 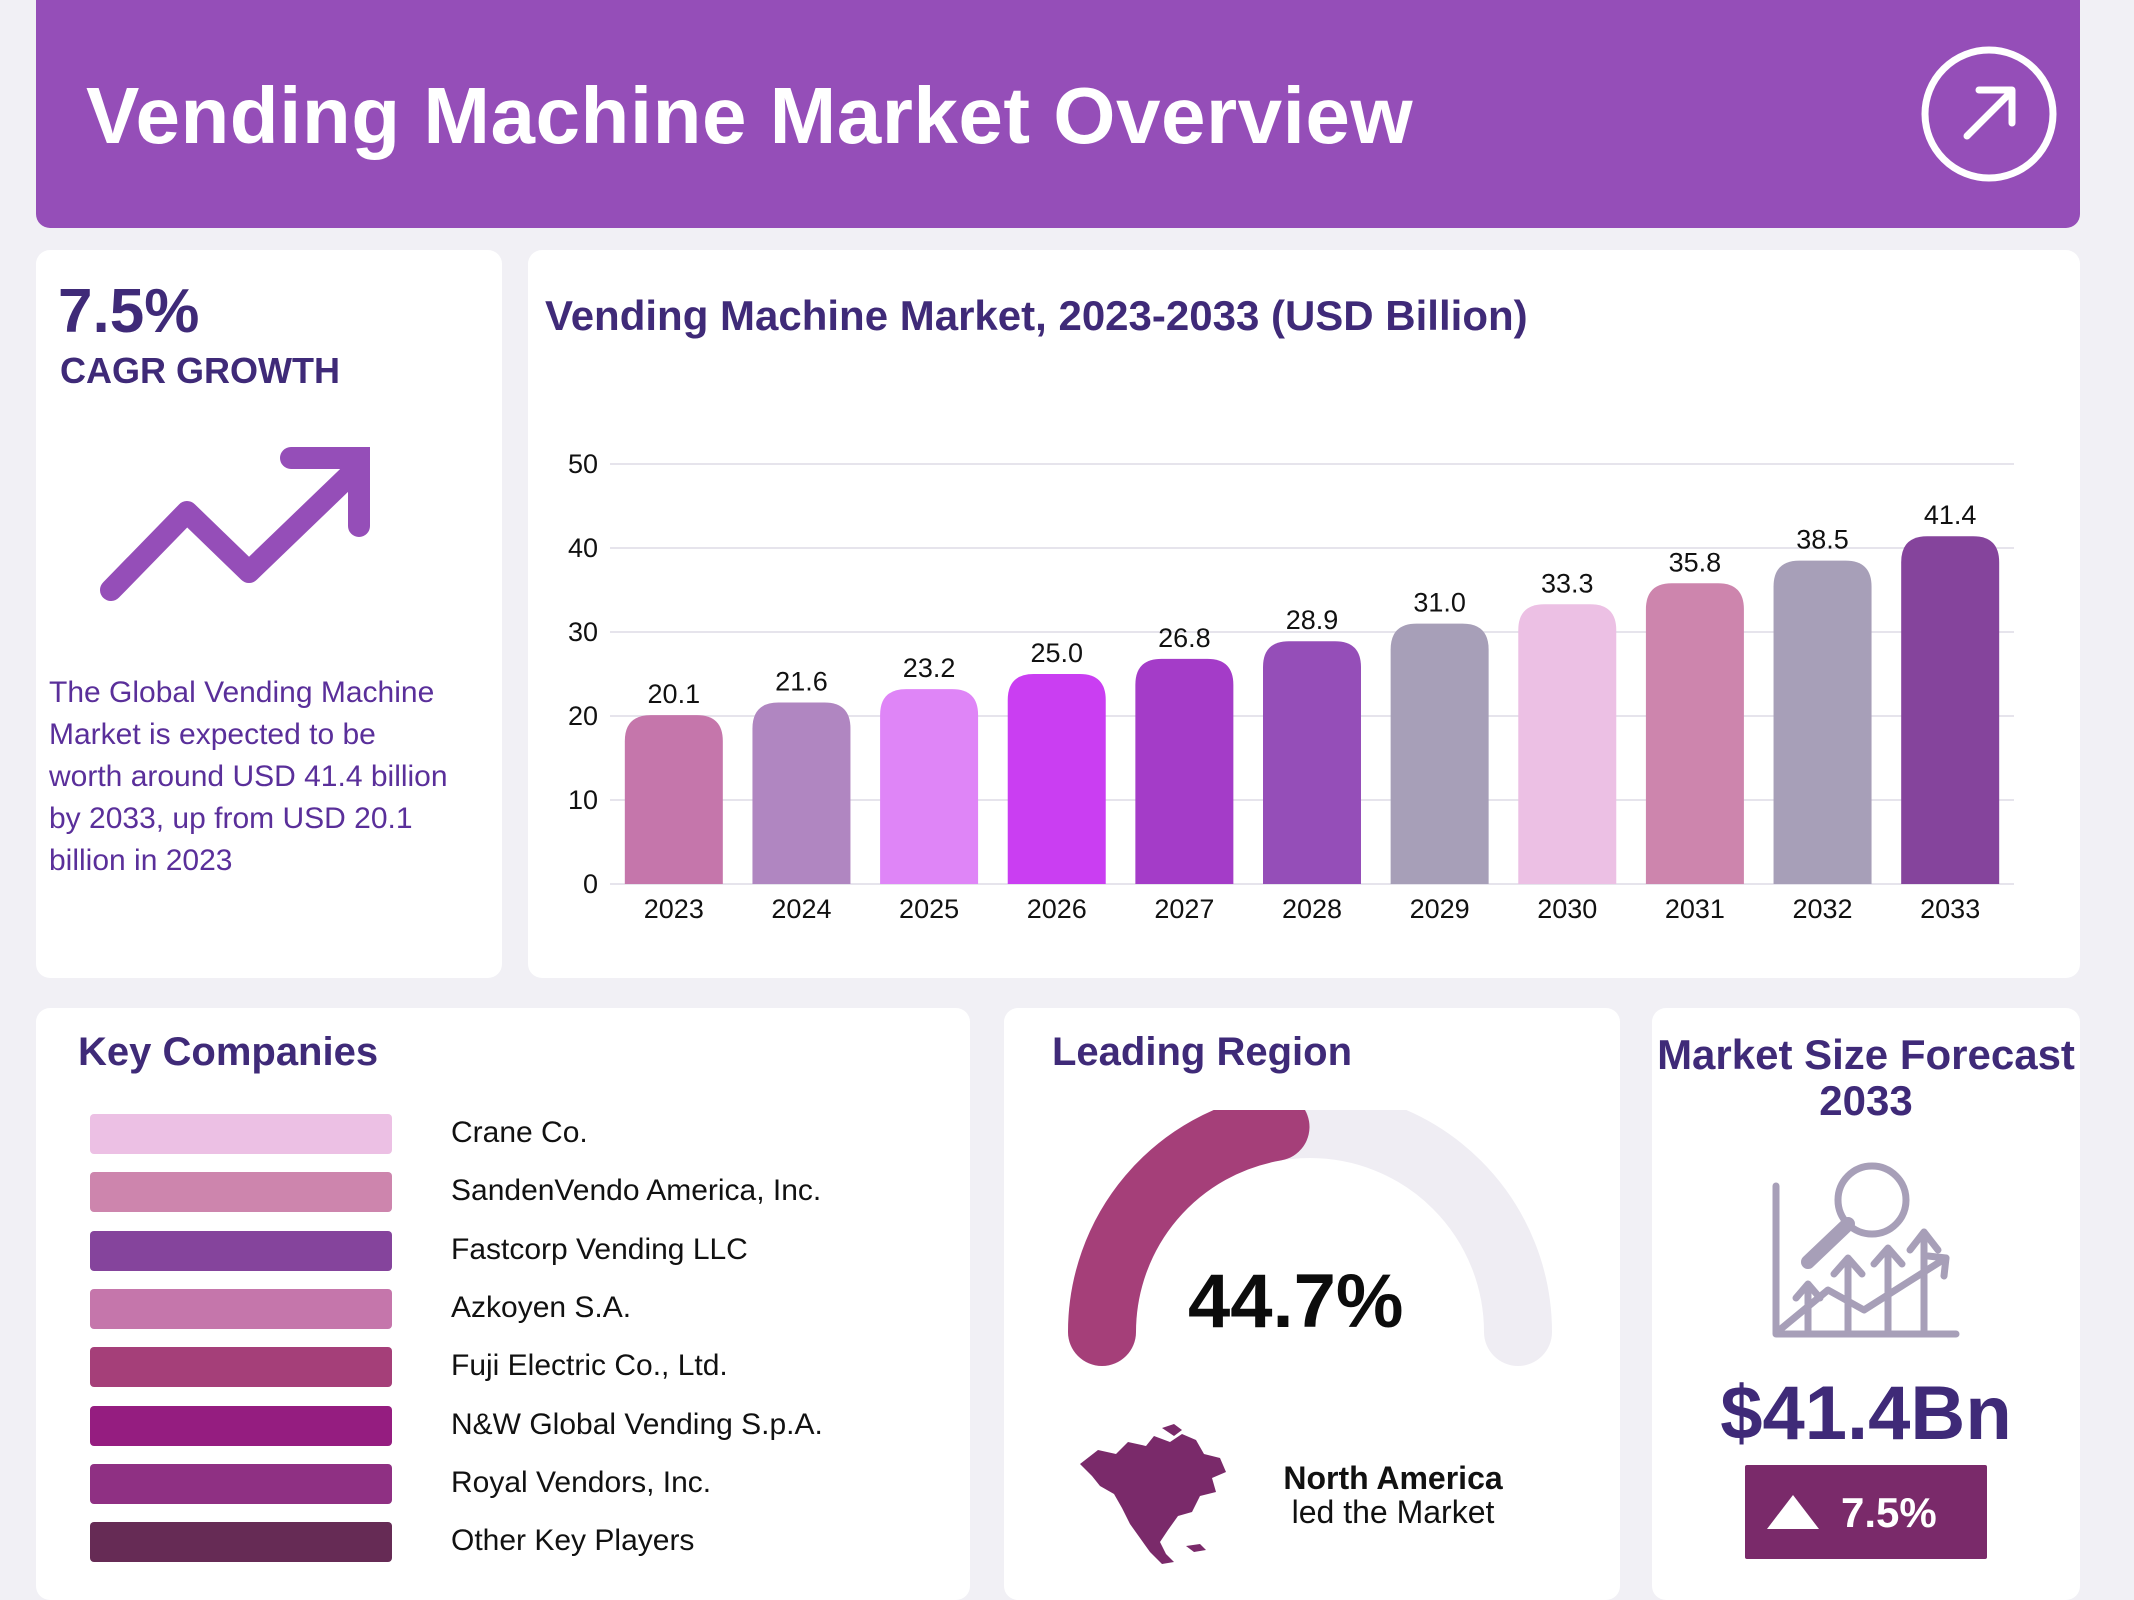 What do you see at coordinates (581, 1482) in the screenshot?
I see `company-name: Royal Vendors, Inc.` at bounding box center [581, 1482].